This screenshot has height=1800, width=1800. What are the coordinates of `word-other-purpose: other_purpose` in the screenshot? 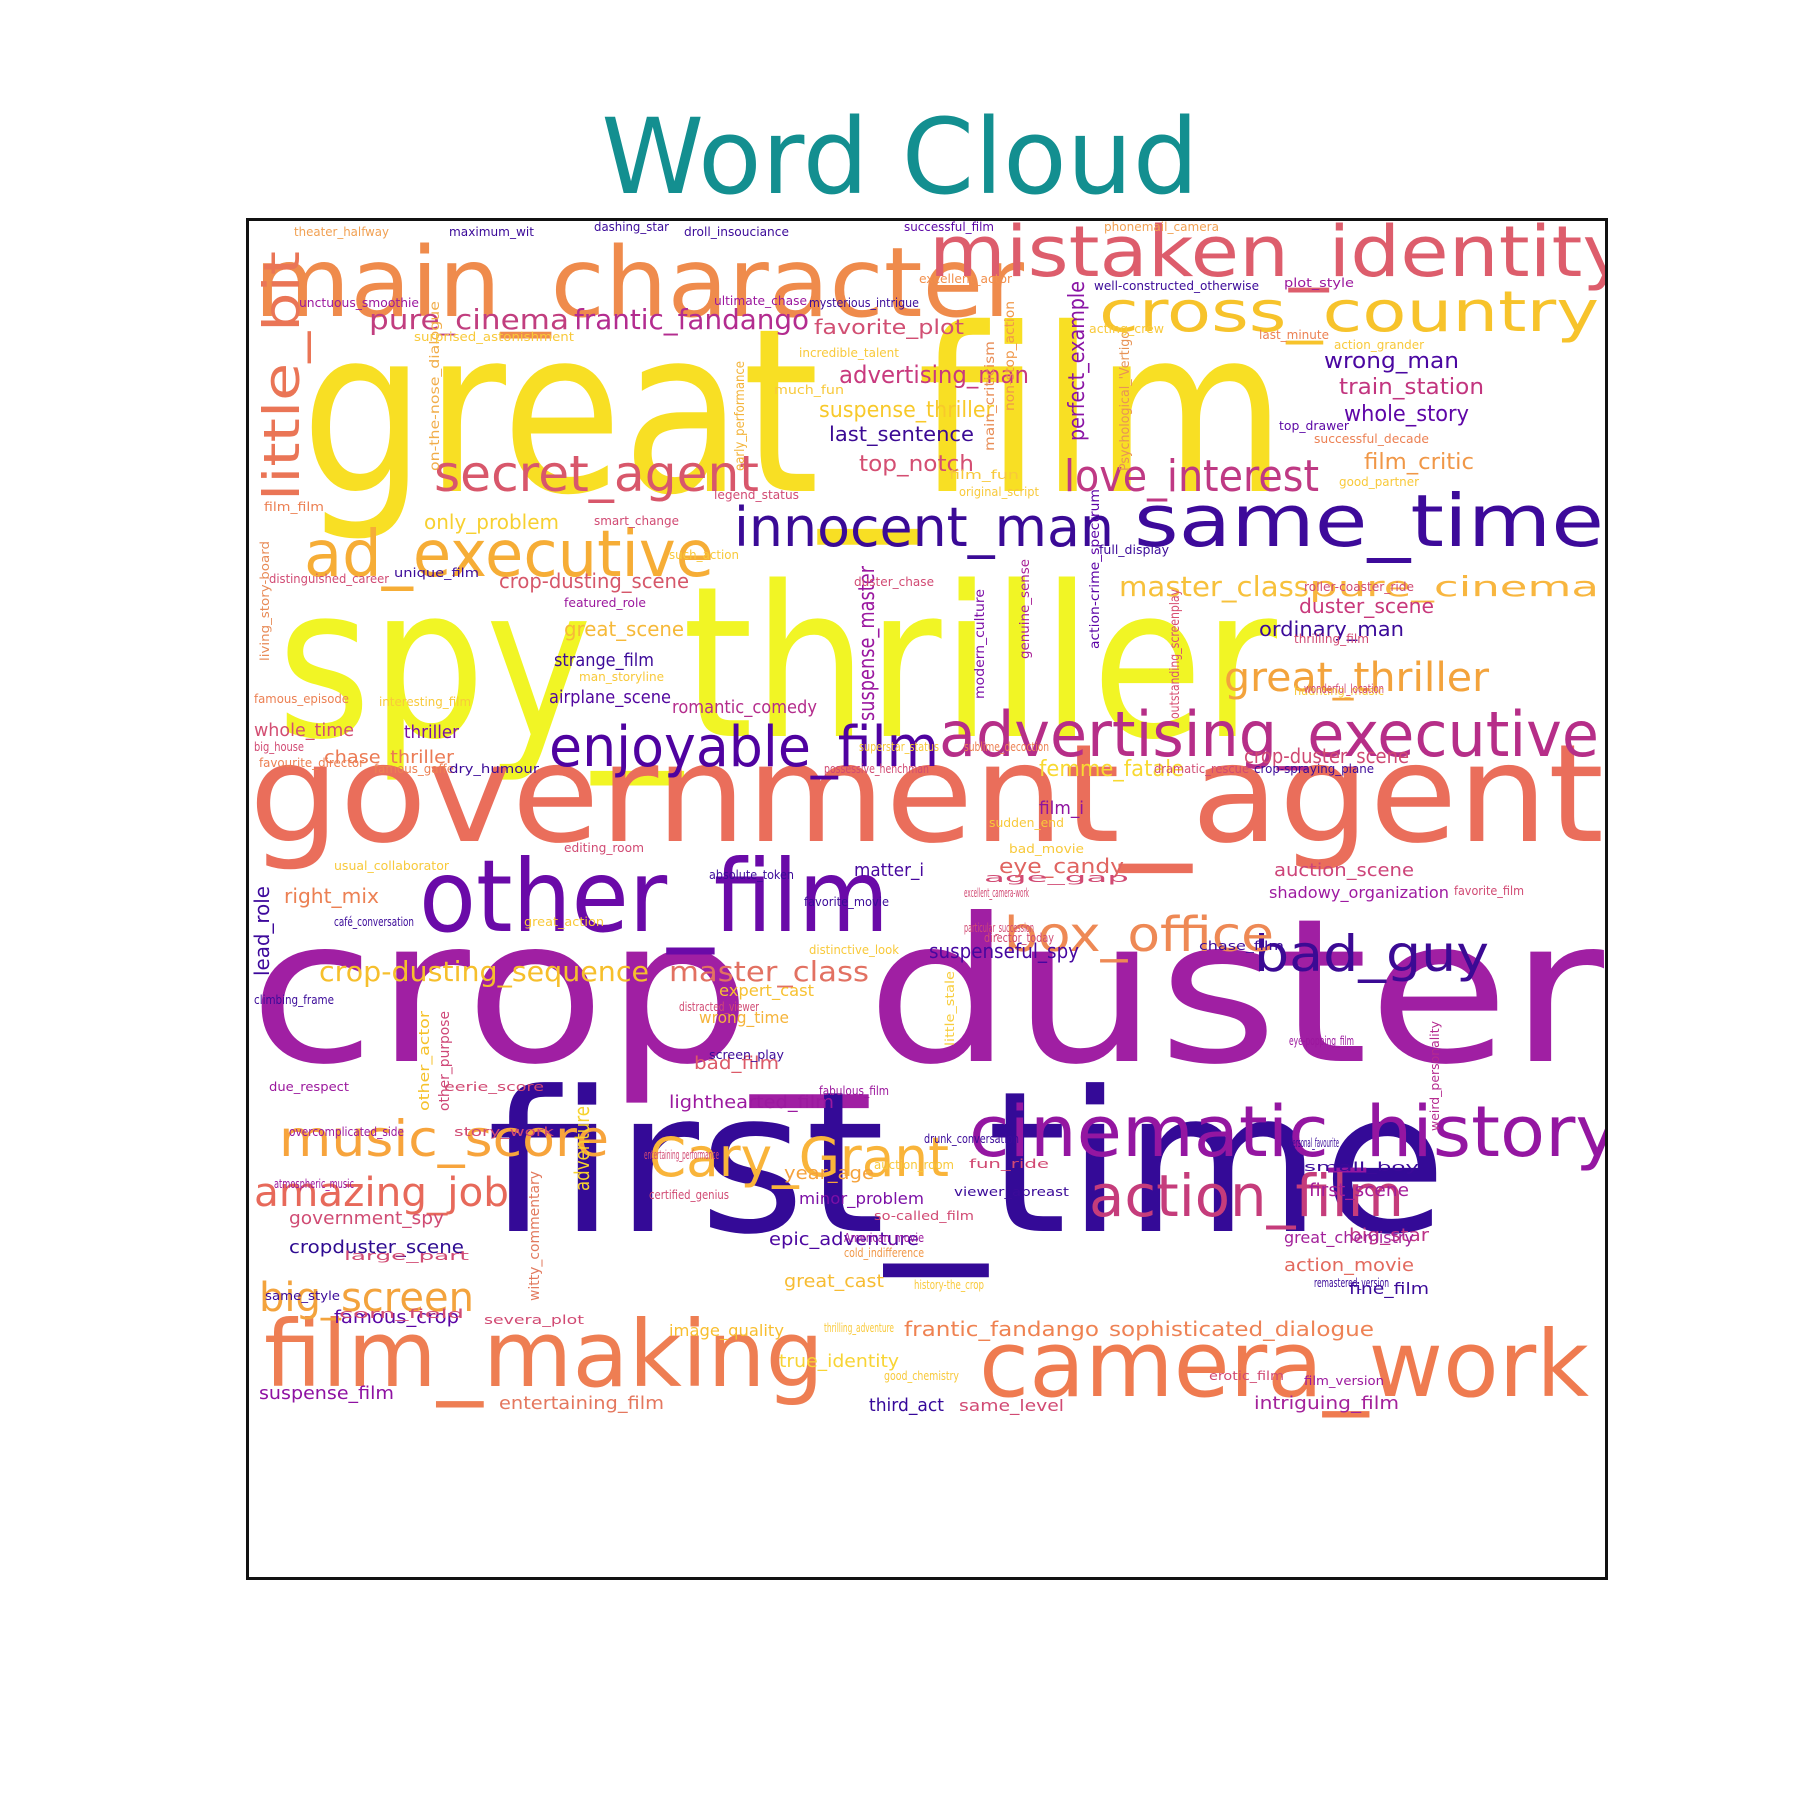 It's located at (445, 1061).